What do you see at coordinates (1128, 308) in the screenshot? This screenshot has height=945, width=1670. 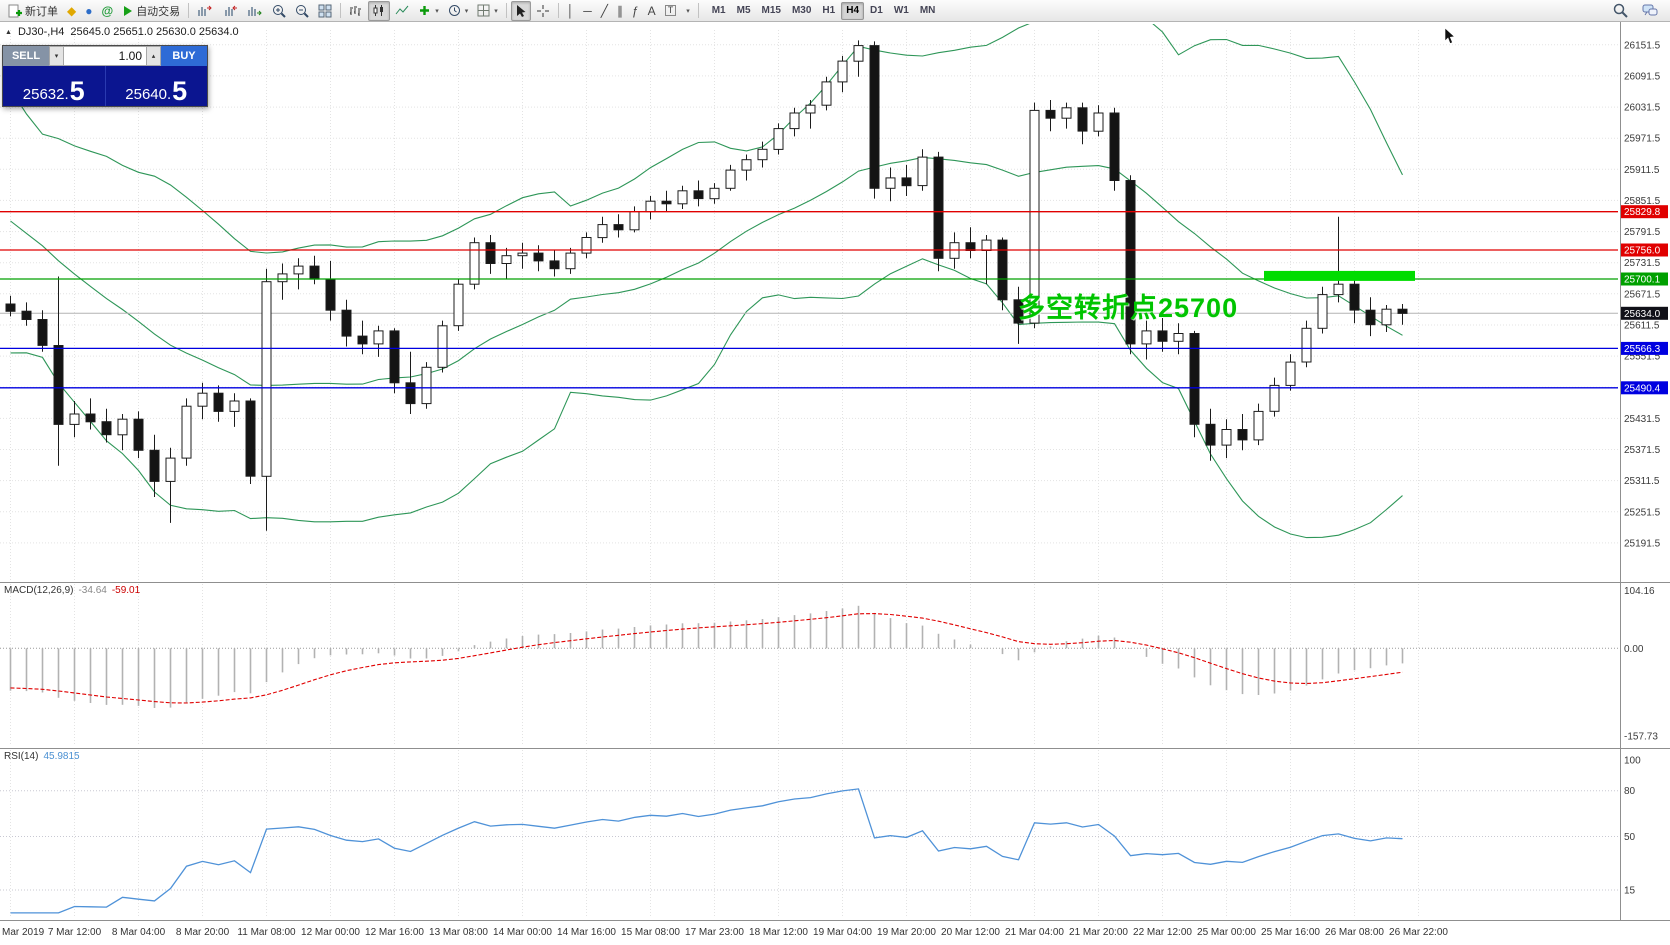 I see `chart-annotation-text: 多空转折点25700` at bounding box center [1128, 308].